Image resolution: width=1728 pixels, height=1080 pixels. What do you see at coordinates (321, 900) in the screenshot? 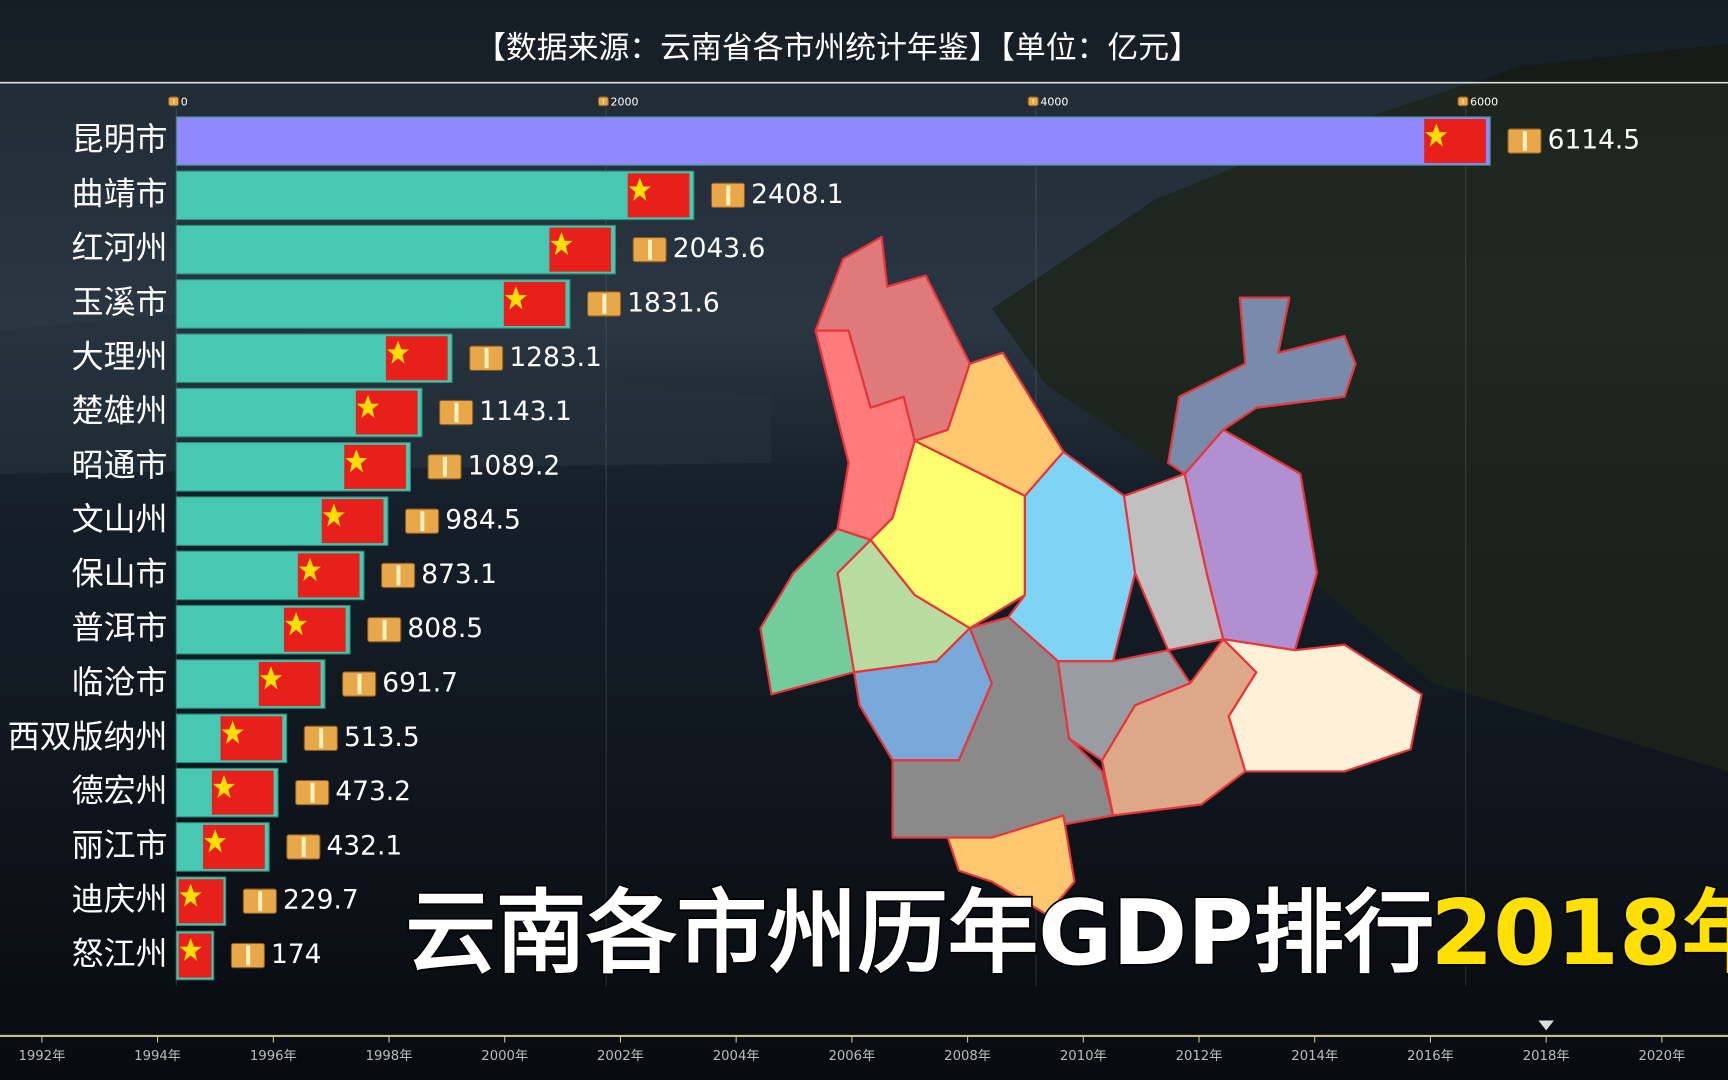
I see `value-label: 229.7` at bounding box center [321, 900].